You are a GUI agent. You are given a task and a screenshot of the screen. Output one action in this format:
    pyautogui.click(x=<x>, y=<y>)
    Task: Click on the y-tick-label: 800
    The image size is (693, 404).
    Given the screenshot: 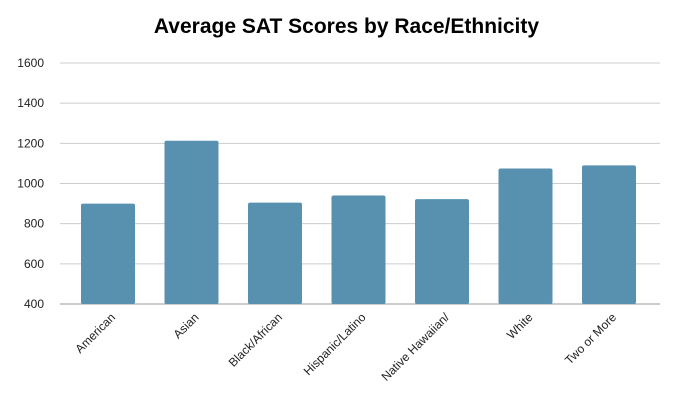 What is the action you would take?
    pyautogui.click(x=34, y=224)
    